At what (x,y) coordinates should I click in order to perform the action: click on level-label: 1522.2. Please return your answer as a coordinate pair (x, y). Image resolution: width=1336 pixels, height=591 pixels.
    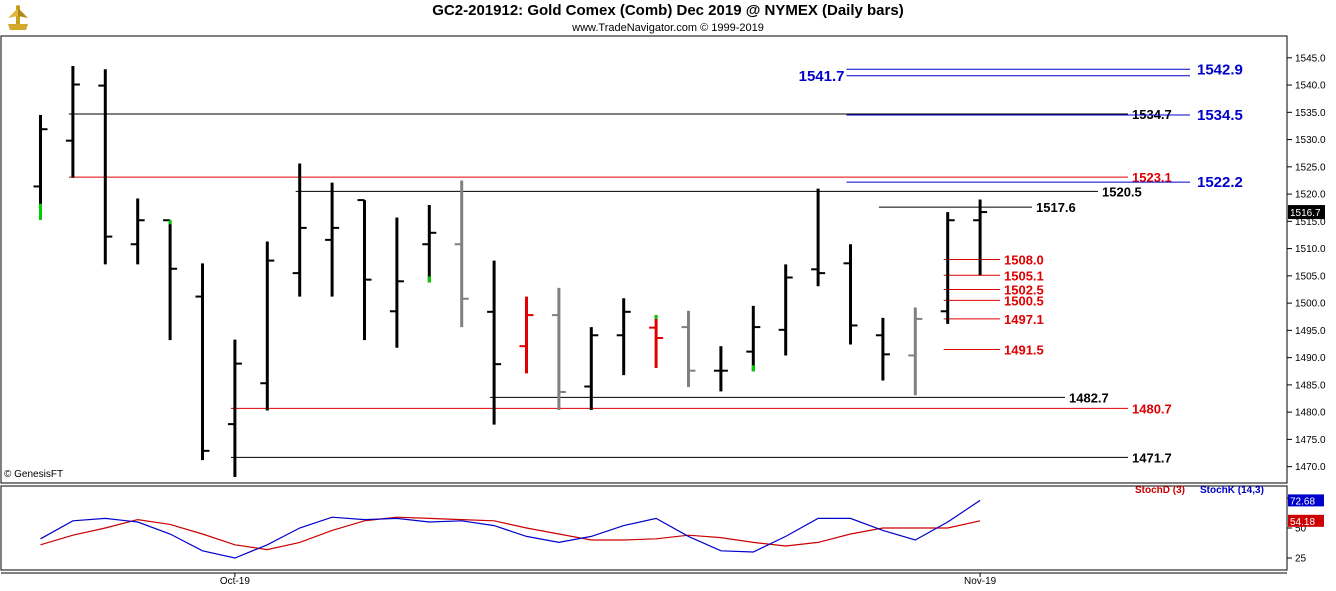
    Looking at the image, I should click on (1220, 182).